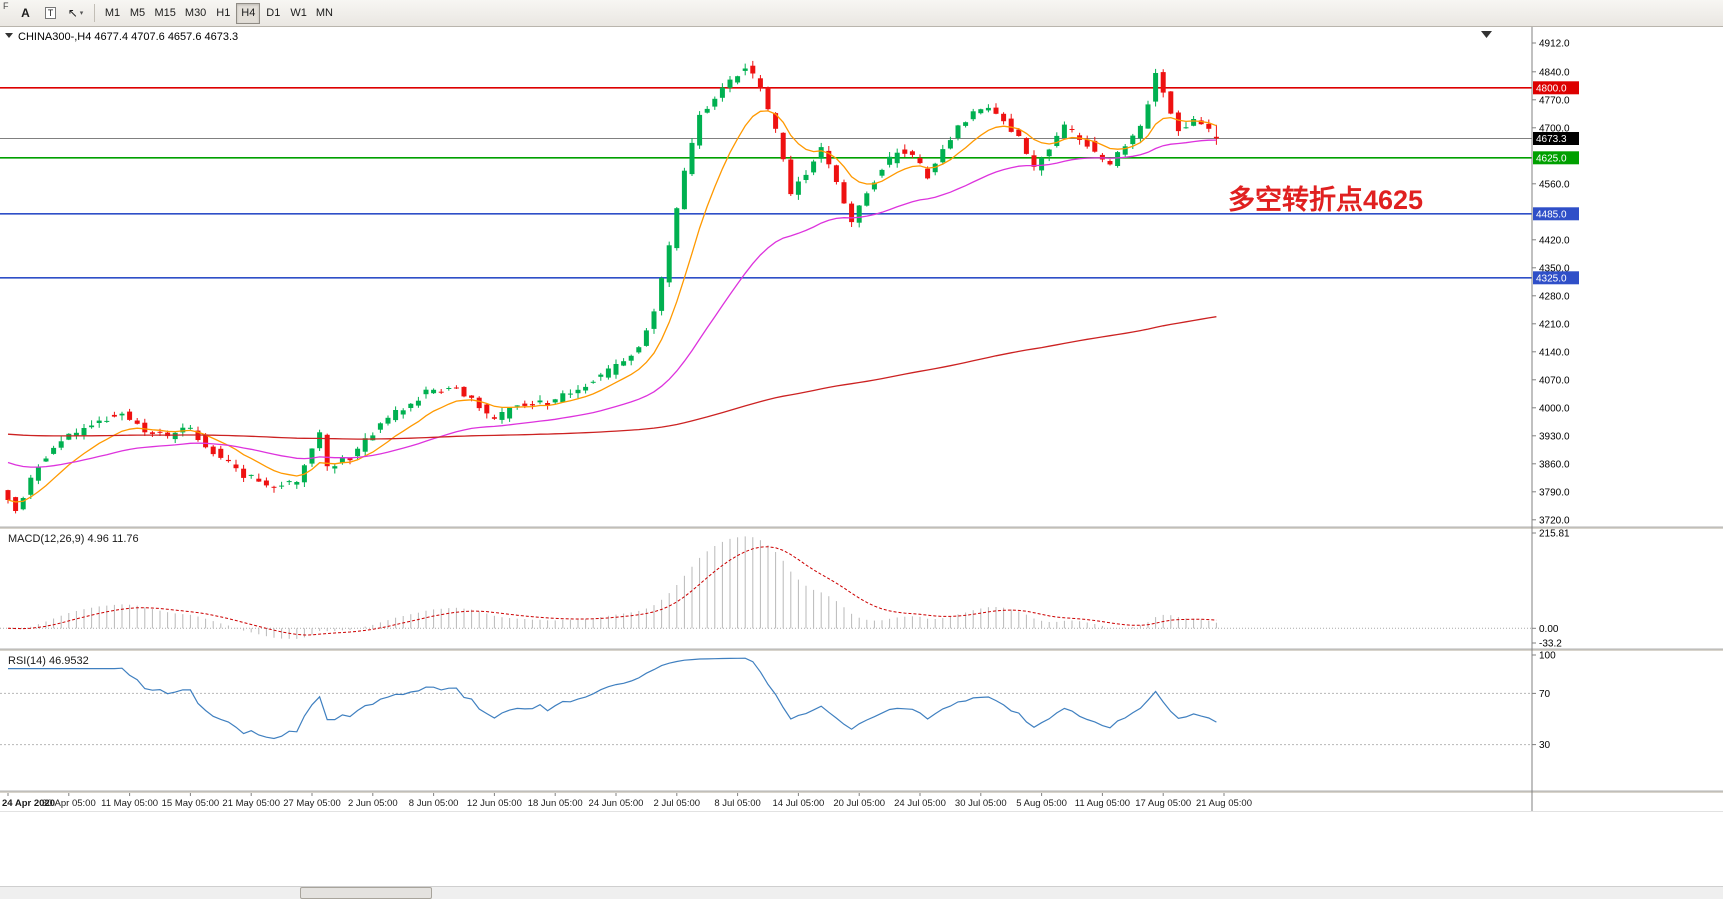  What do you see at coordinates (94, 13) in the screenshot?
I see `toolbar-separator` at bounding box center [94, 13].